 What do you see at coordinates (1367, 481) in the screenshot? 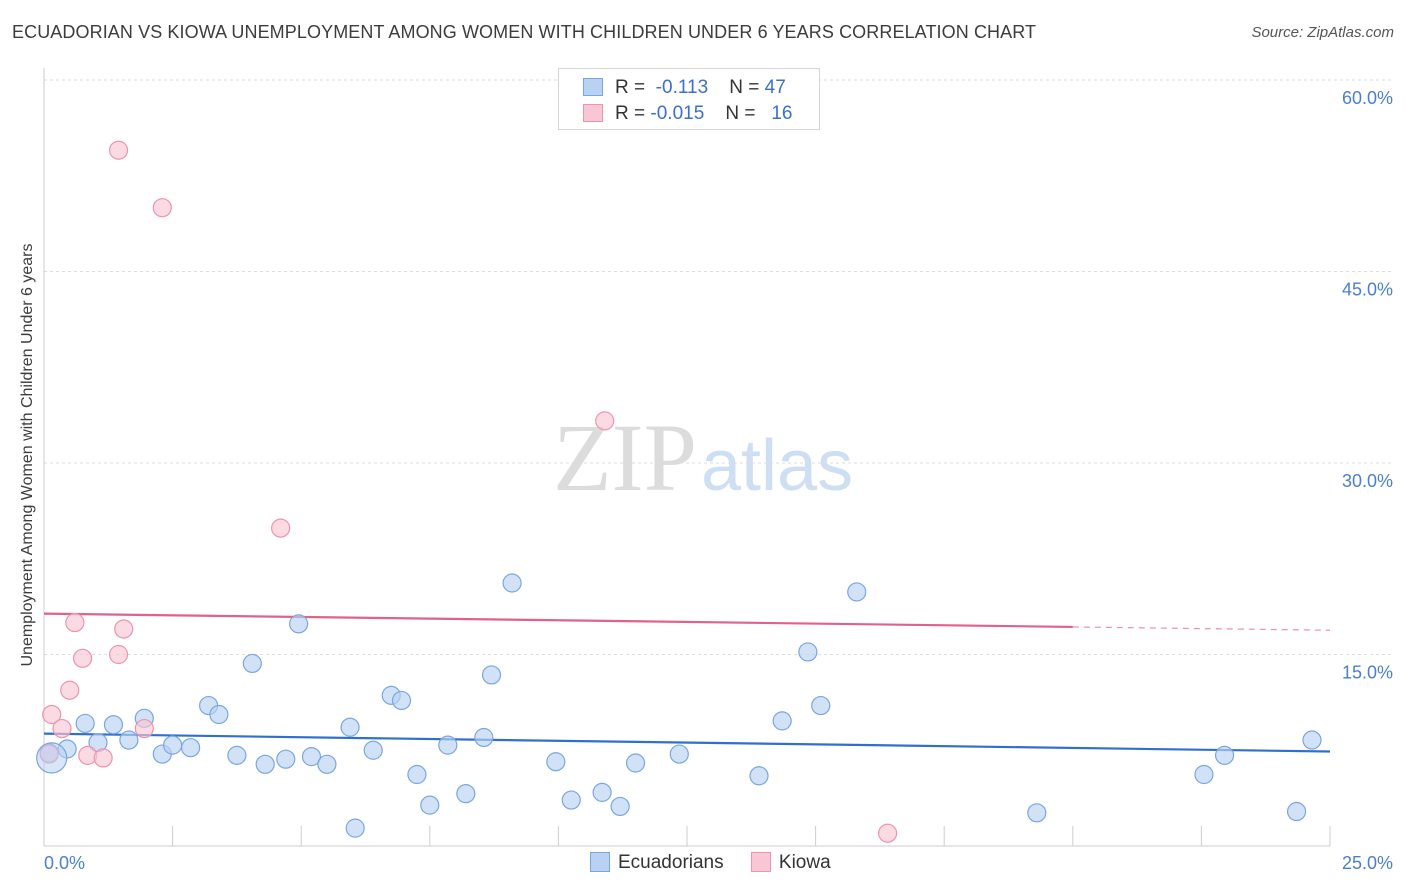
I see `y-tick-label: 30.0%` at bounding box center [1367, 481].